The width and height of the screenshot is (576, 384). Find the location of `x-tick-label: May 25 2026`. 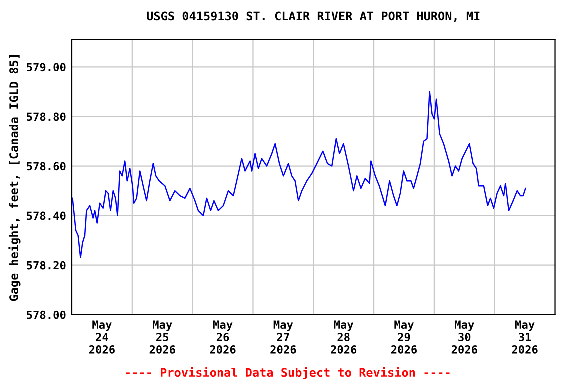

x-tick-label: May 25 2026 is located at coordinates (163, 337).